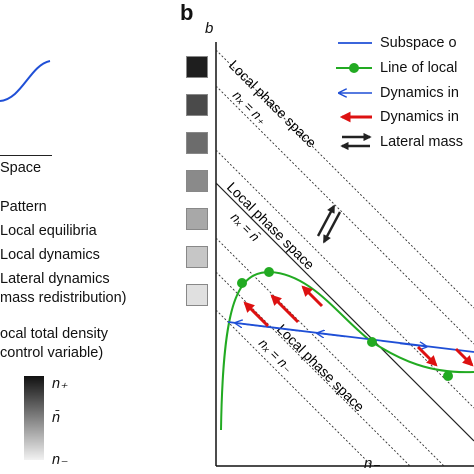 This screenshot has height=474, width=474. Describe the element at coordinates (419, 68) in the screenshot. I see `legend-label-equilibria: Line of local` at that location.